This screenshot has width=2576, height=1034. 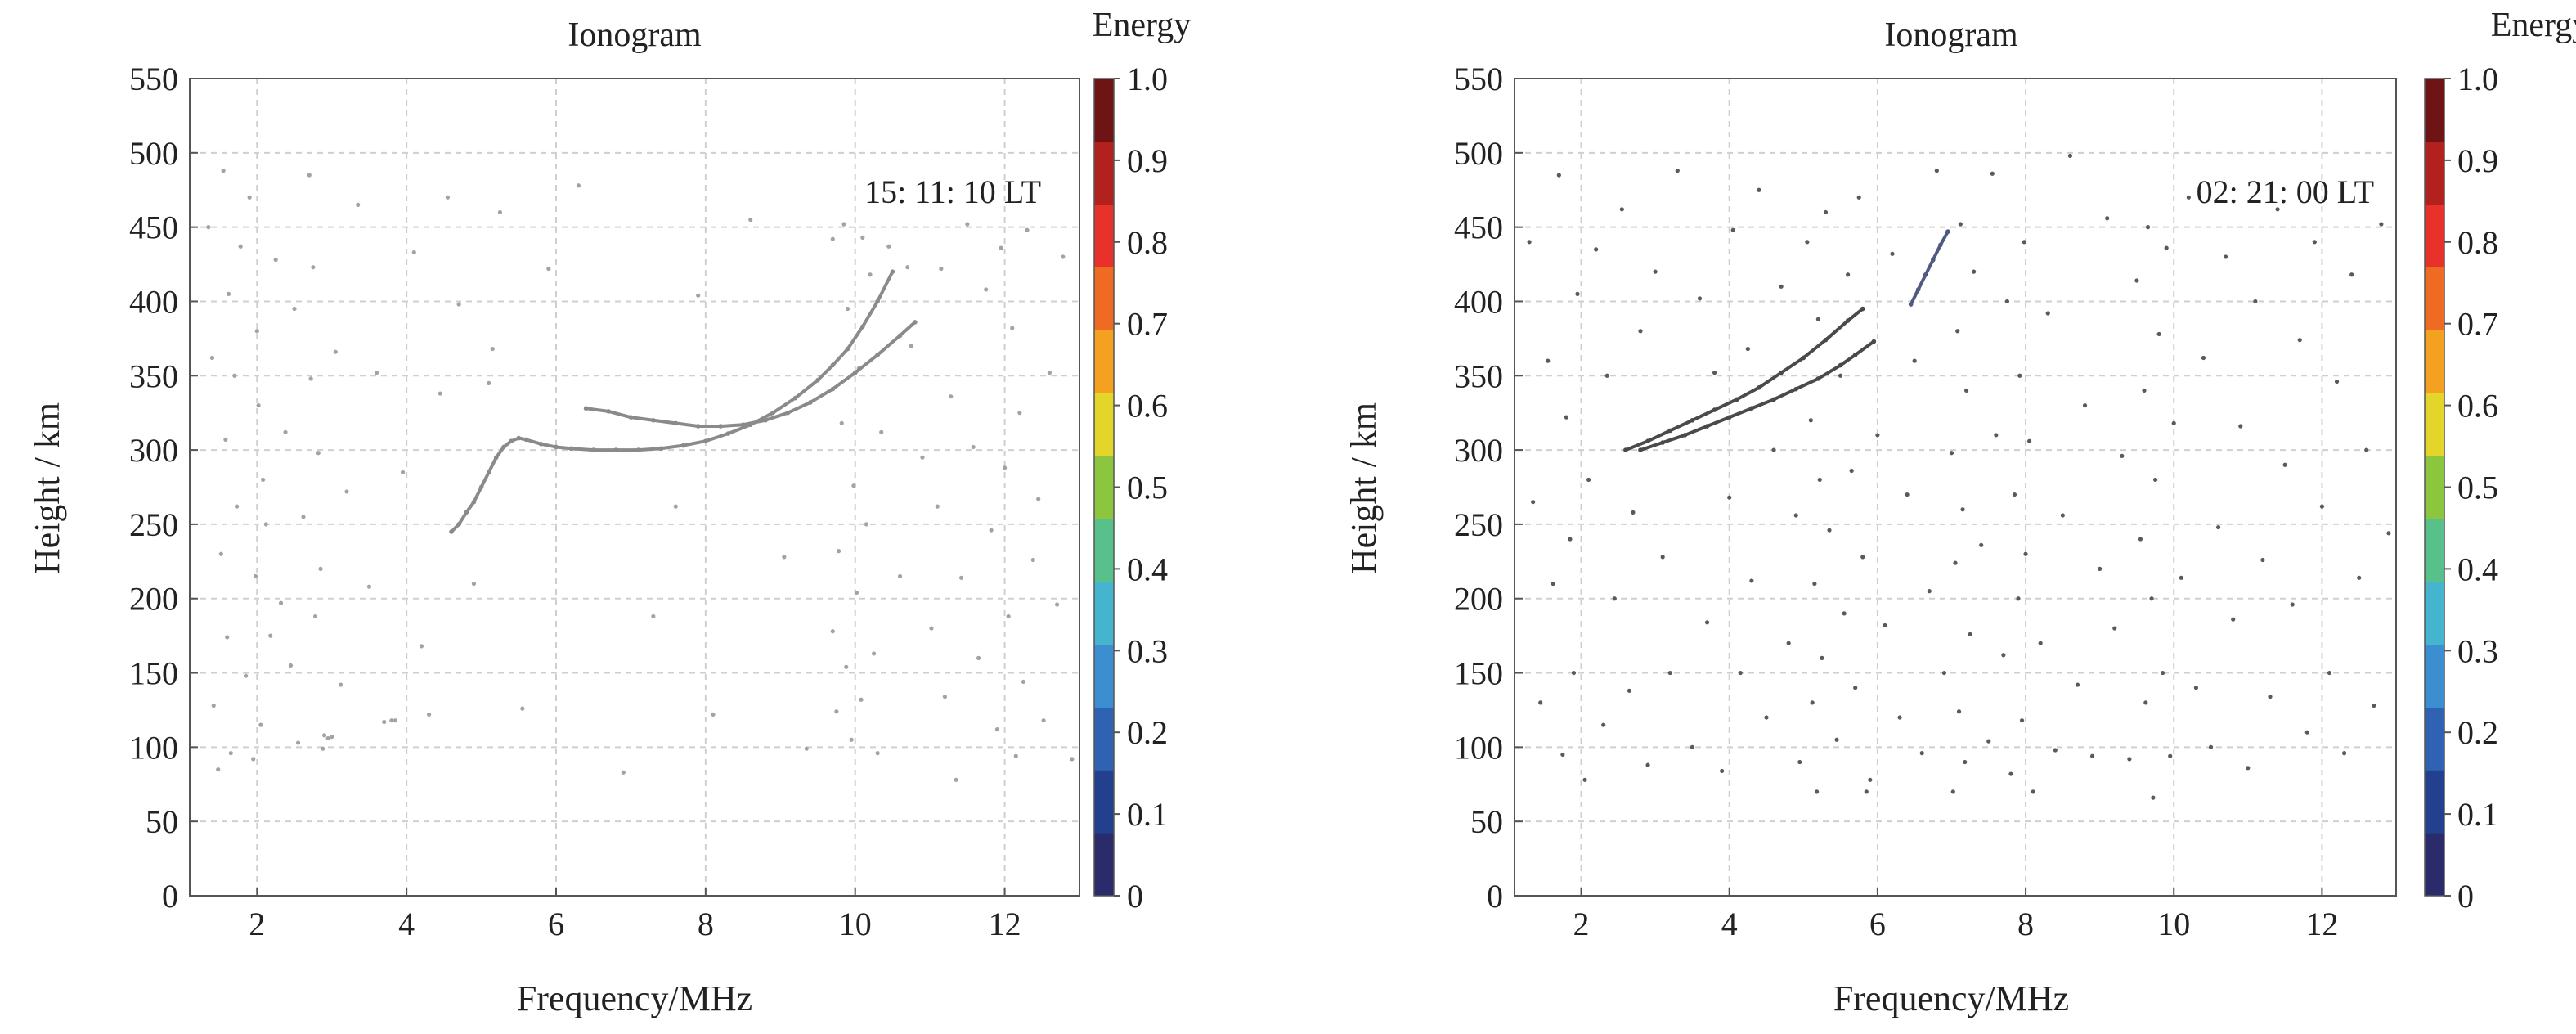 What do you see at coordinates (634, 998) in the screenshot?
I see `x-axis-title: Frequency/MHz` at bounding box center [634, 998].